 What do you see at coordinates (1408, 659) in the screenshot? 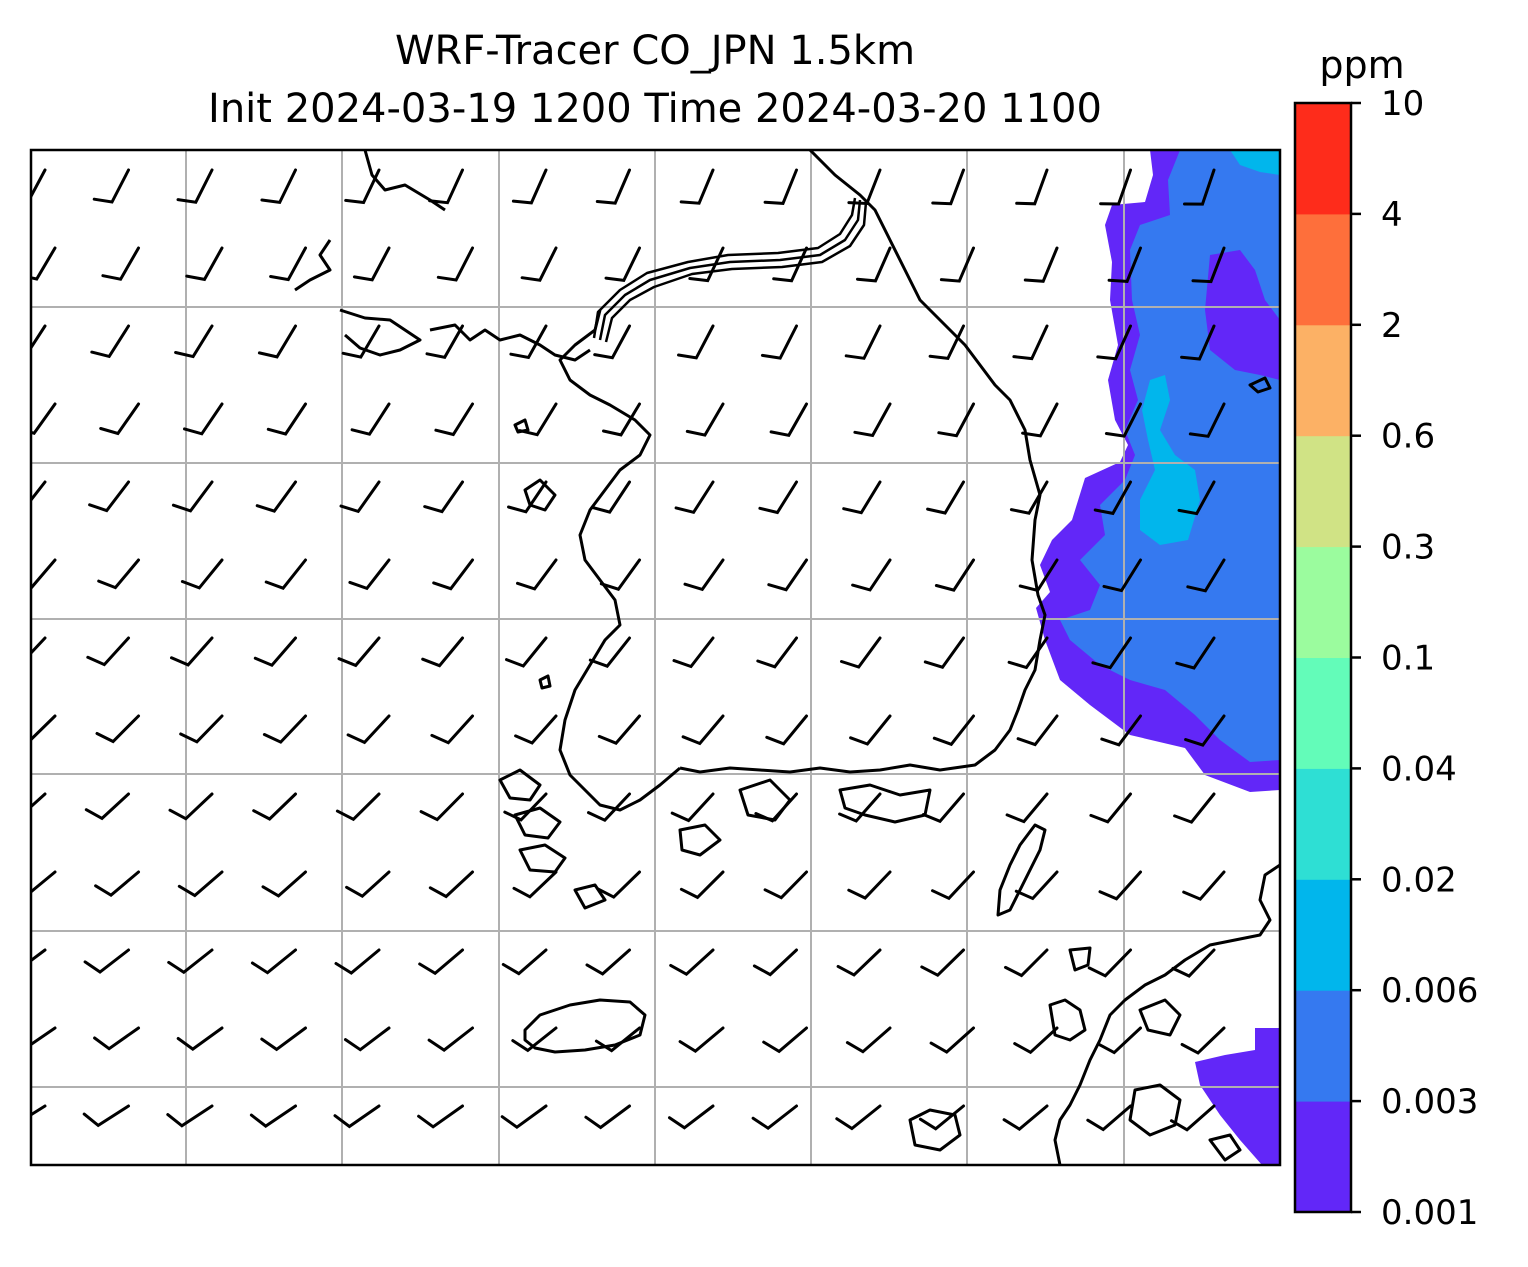
I see `colorbar-tick-label: 0.1` at bounding box center [1408, 659].